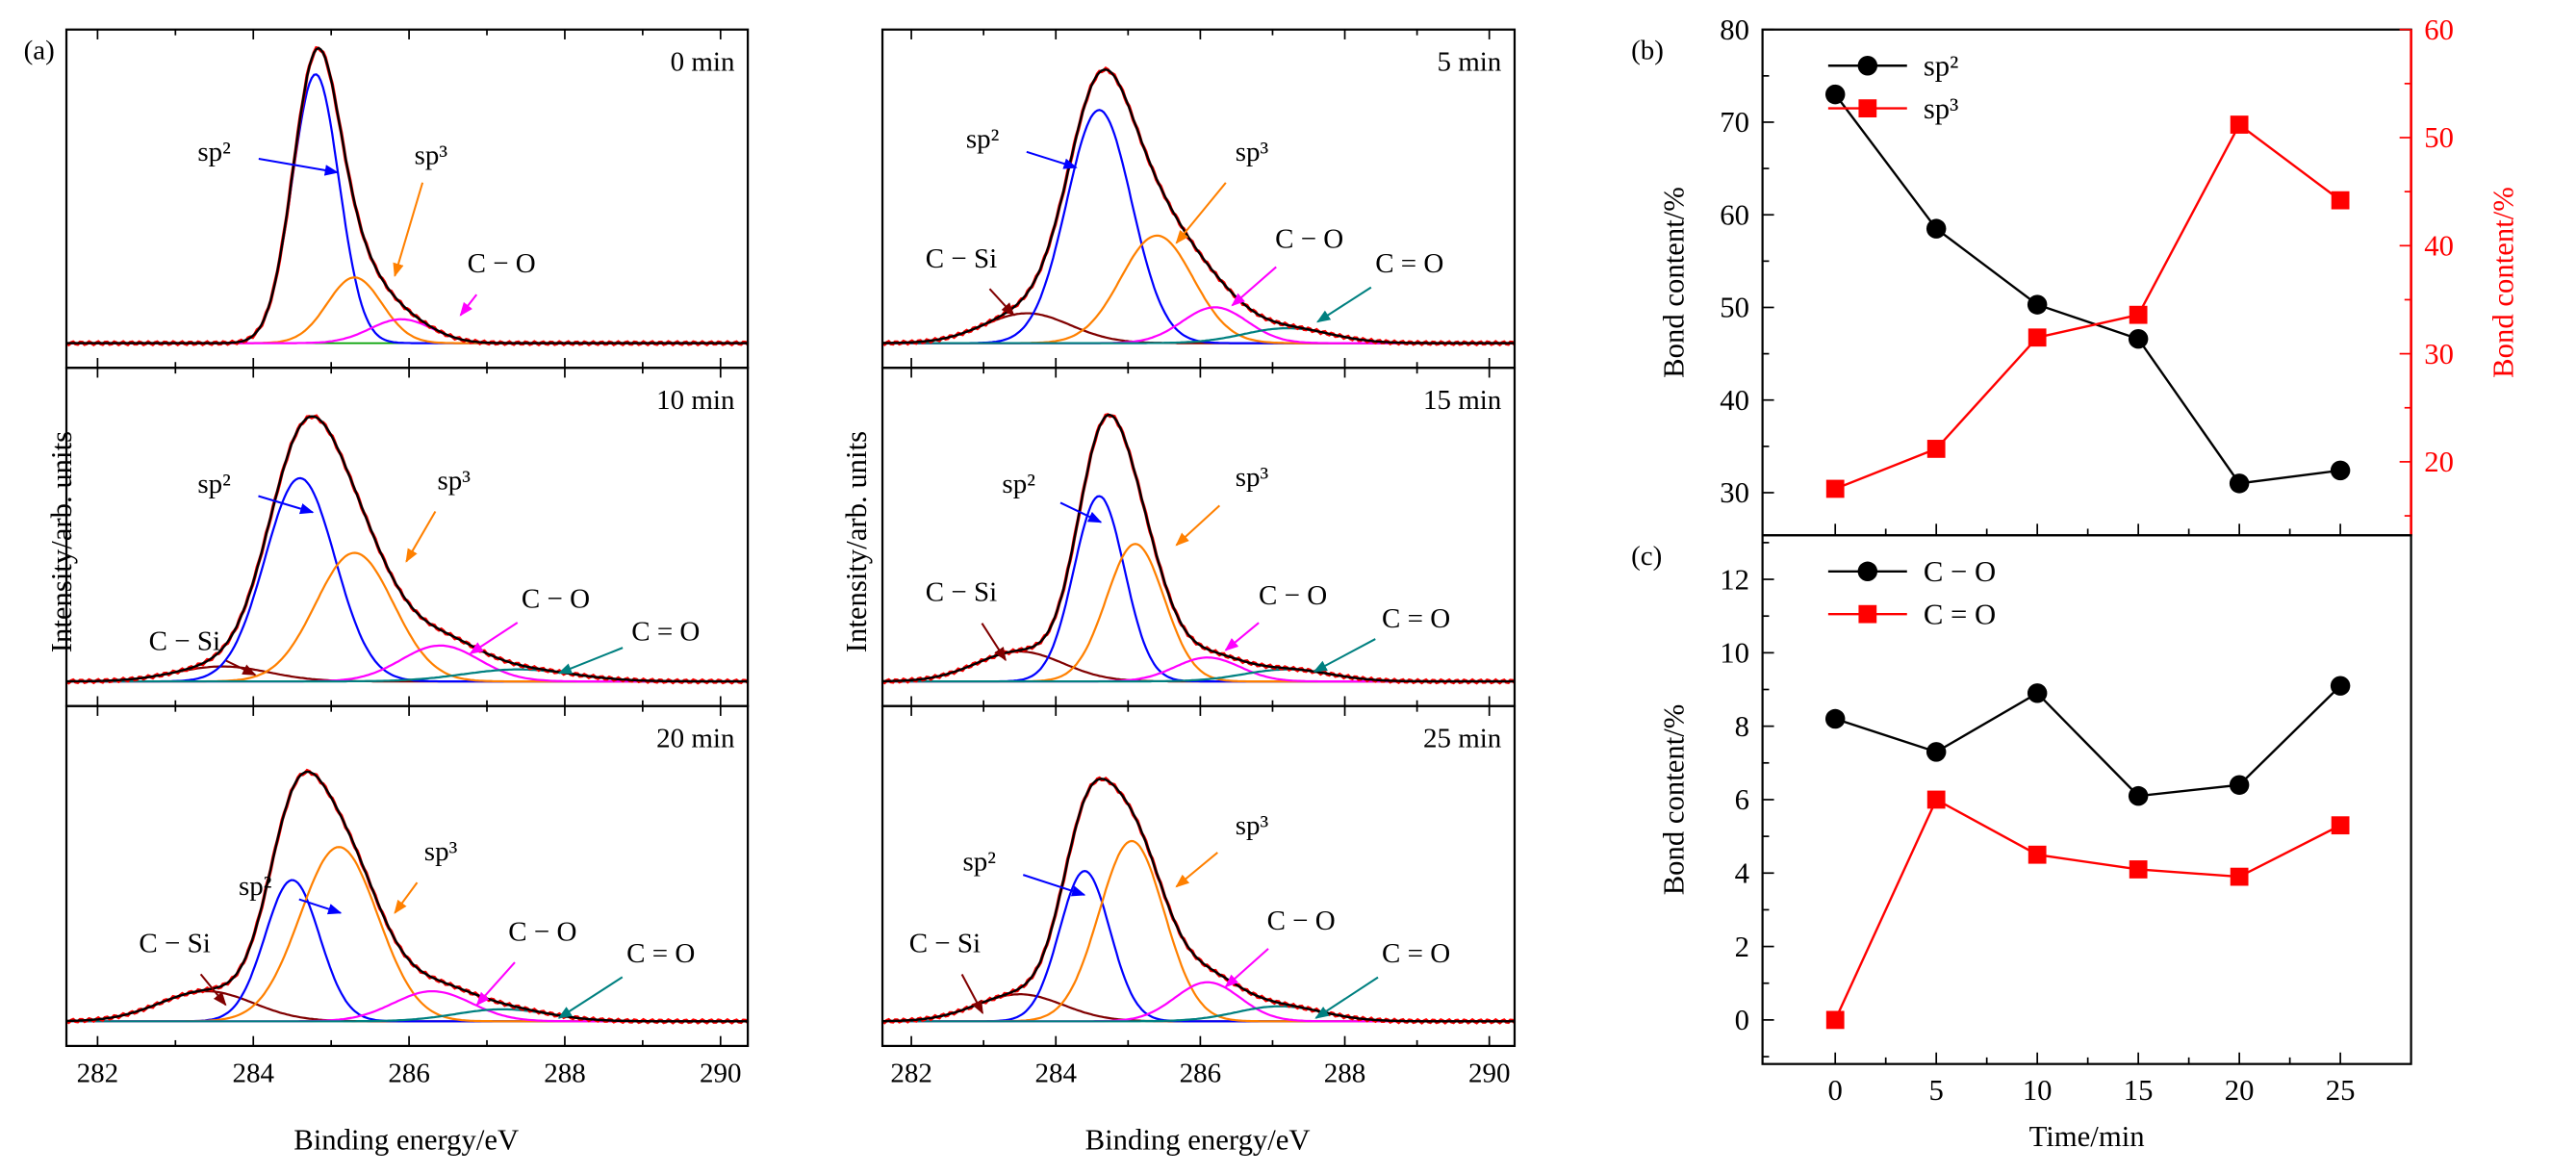  I want to click on spectrum-subplot-5-min: 5 min C − Si sp² sp³ C − O C = O, so click(1198, 199).